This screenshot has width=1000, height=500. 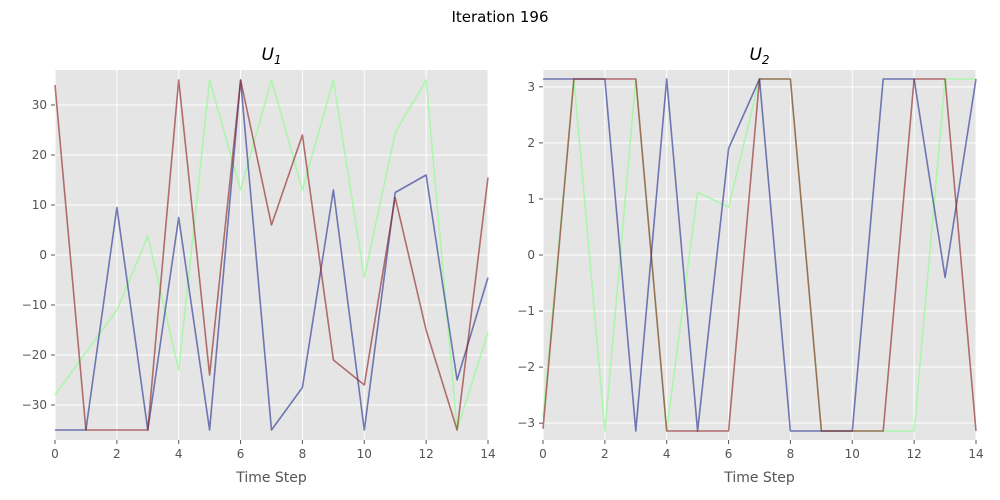 What do you see at coordinates (526, 311) in the screenshot?
I see `y-tick-label: −1` at bounding box center [526, 311].